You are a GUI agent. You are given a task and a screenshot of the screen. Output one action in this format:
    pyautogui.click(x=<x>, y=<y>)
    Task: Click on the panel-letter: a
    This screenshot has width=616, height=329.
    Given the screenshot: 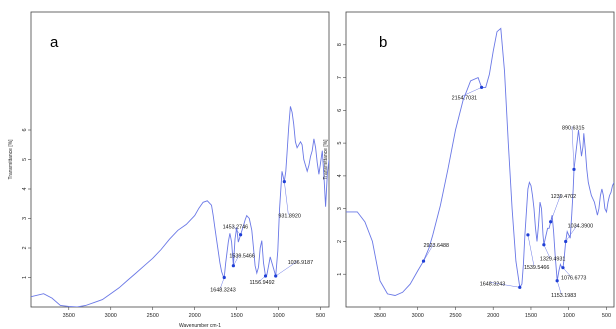 What is the action you would take?
    pyautogui.click(x=54, y=42)
    